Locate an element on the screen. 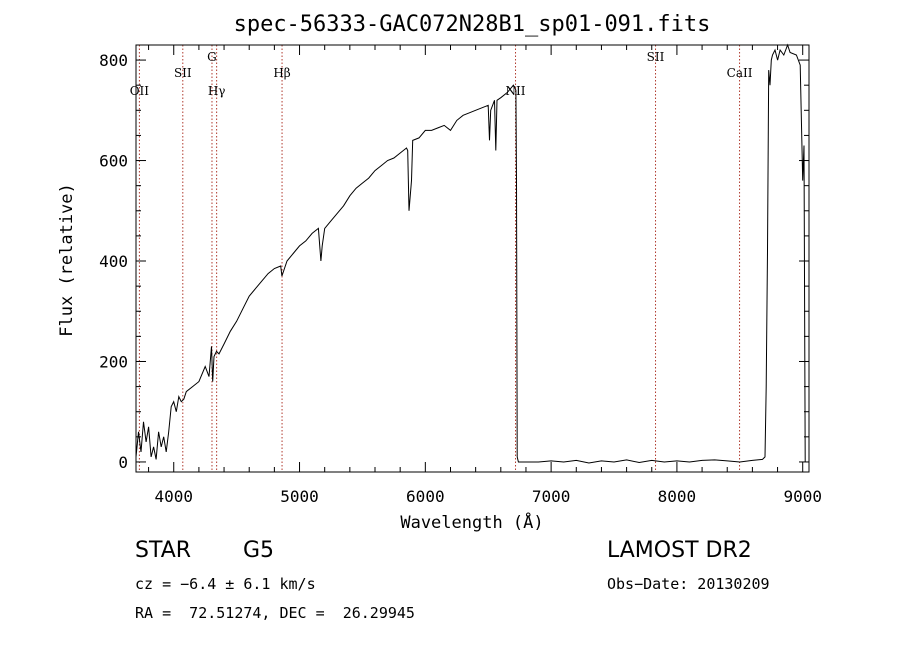 The width and height of the screenshot is (900, 649). line-label-4: Hβ is located at coordinates (281, 73).